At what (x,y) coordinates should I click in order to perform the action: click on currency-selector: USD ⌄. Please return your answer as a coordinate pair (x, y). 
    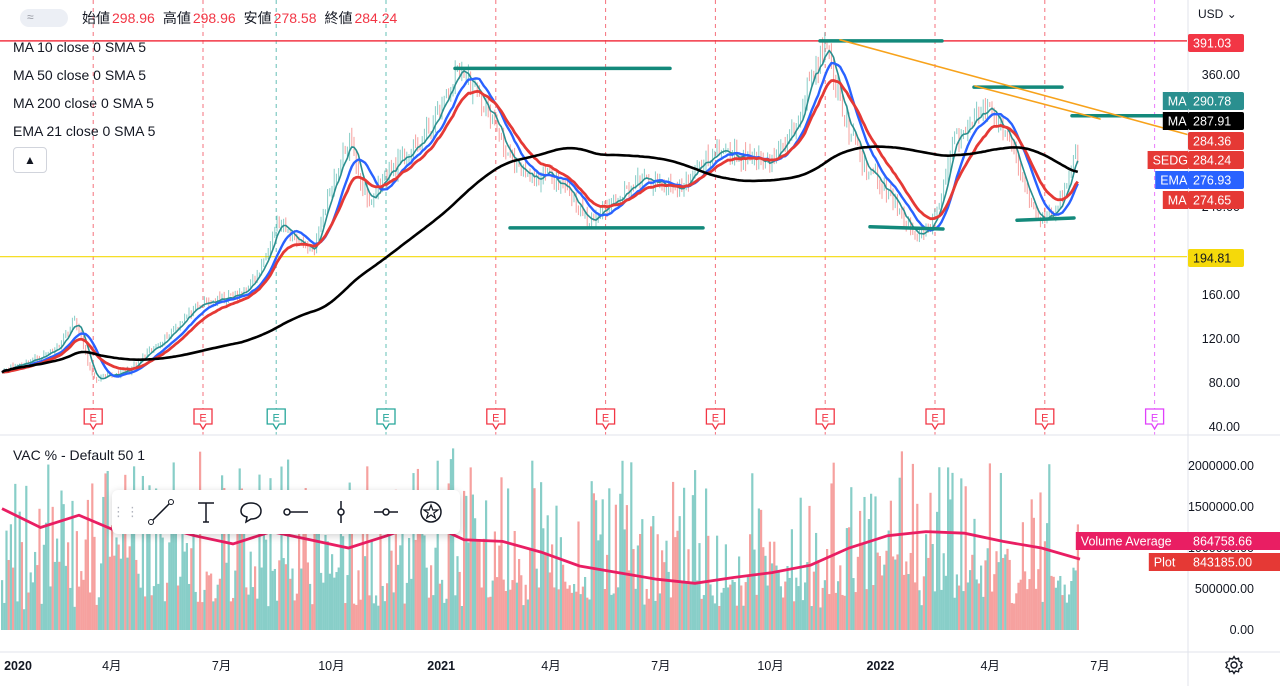
    Looking at the image, I should click on (1217, 14).